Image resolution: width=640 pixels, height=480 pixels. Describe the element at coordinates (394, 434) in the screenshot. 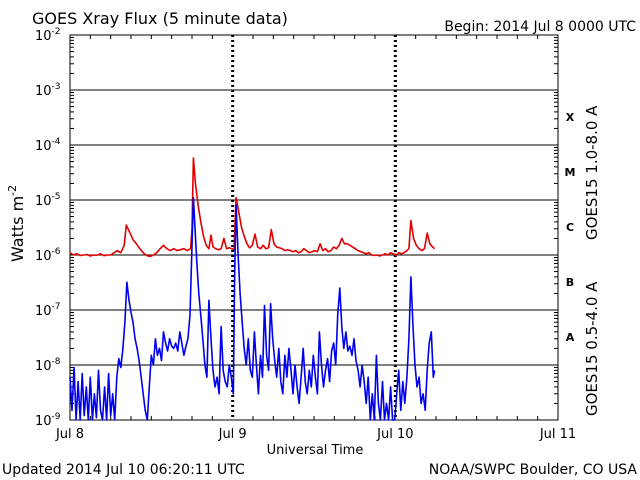

I see `x-tick-label: Jul 10` at that location.